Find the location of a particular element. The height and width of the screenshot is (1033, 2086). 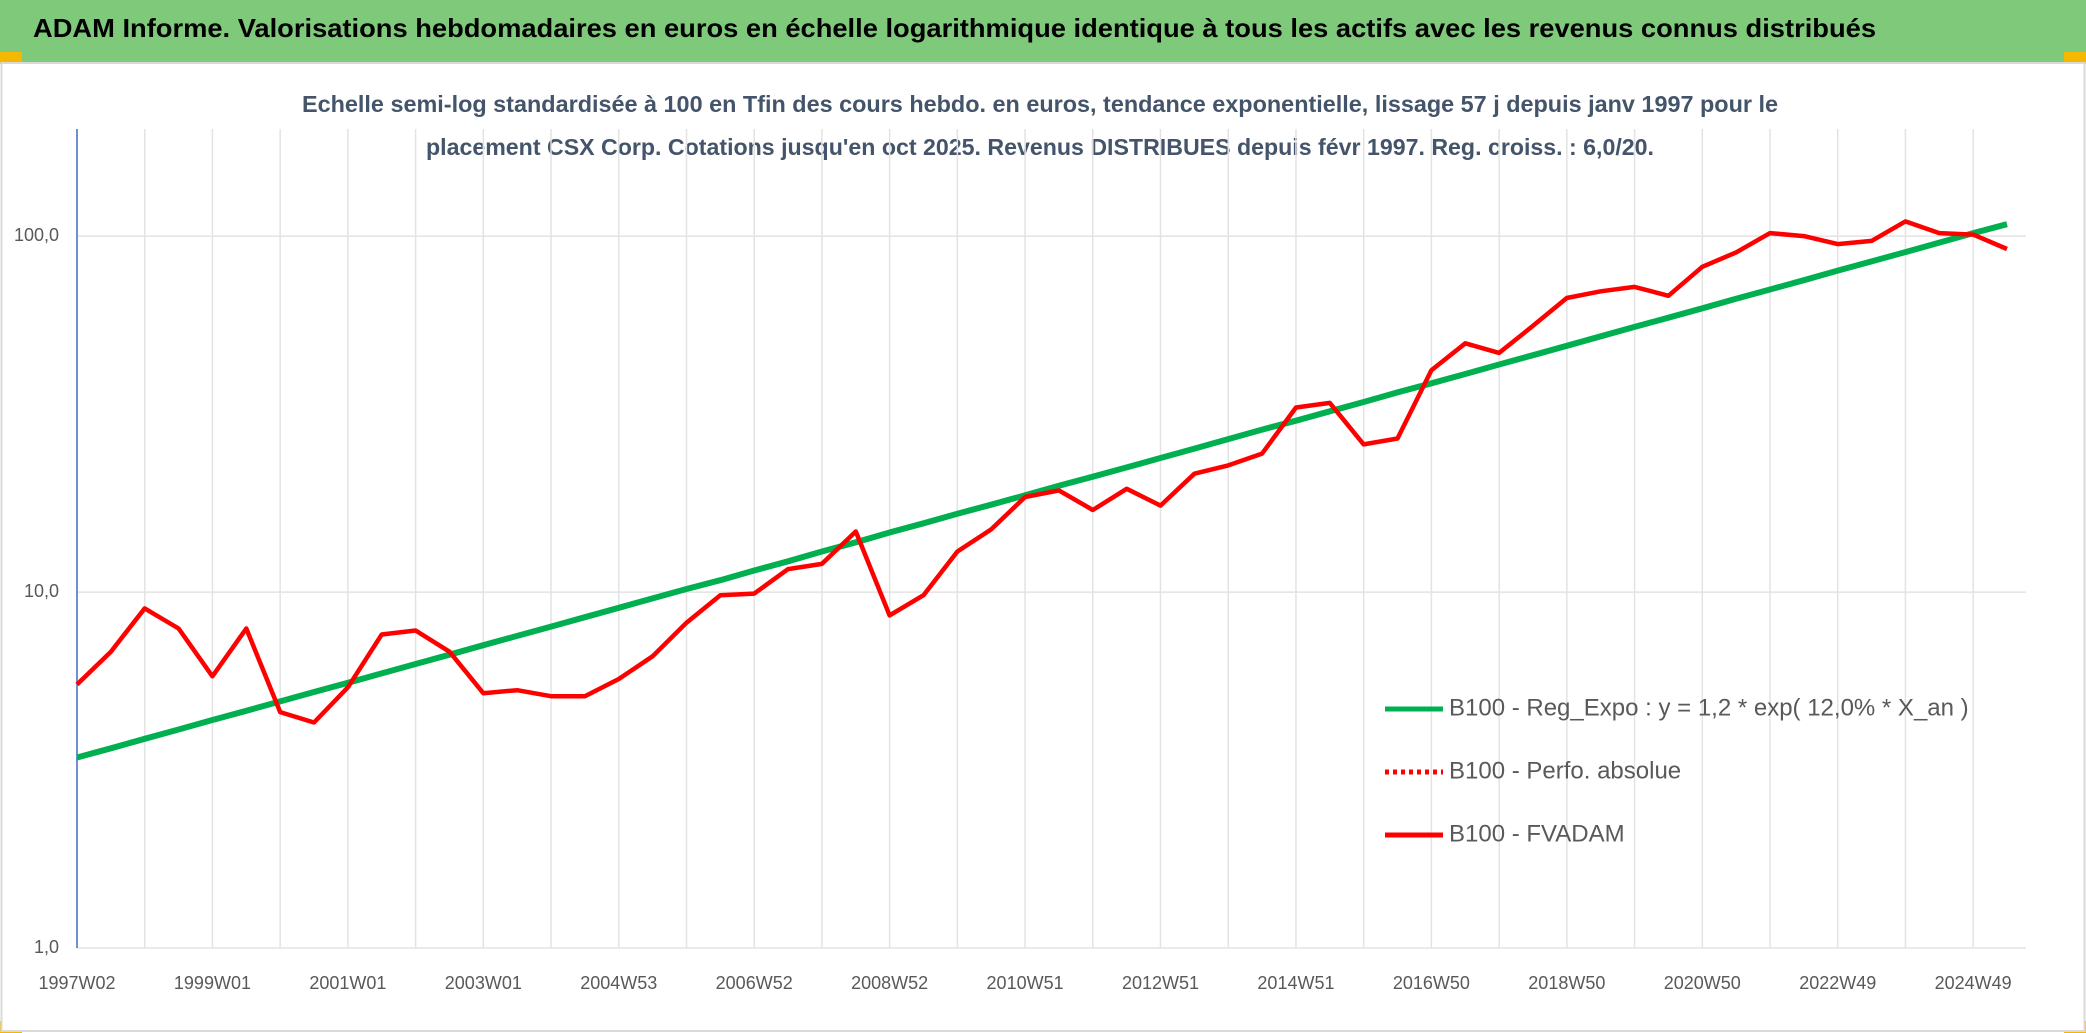

x-tick-label: 2016W50 is located at coordinates (1431, 983).